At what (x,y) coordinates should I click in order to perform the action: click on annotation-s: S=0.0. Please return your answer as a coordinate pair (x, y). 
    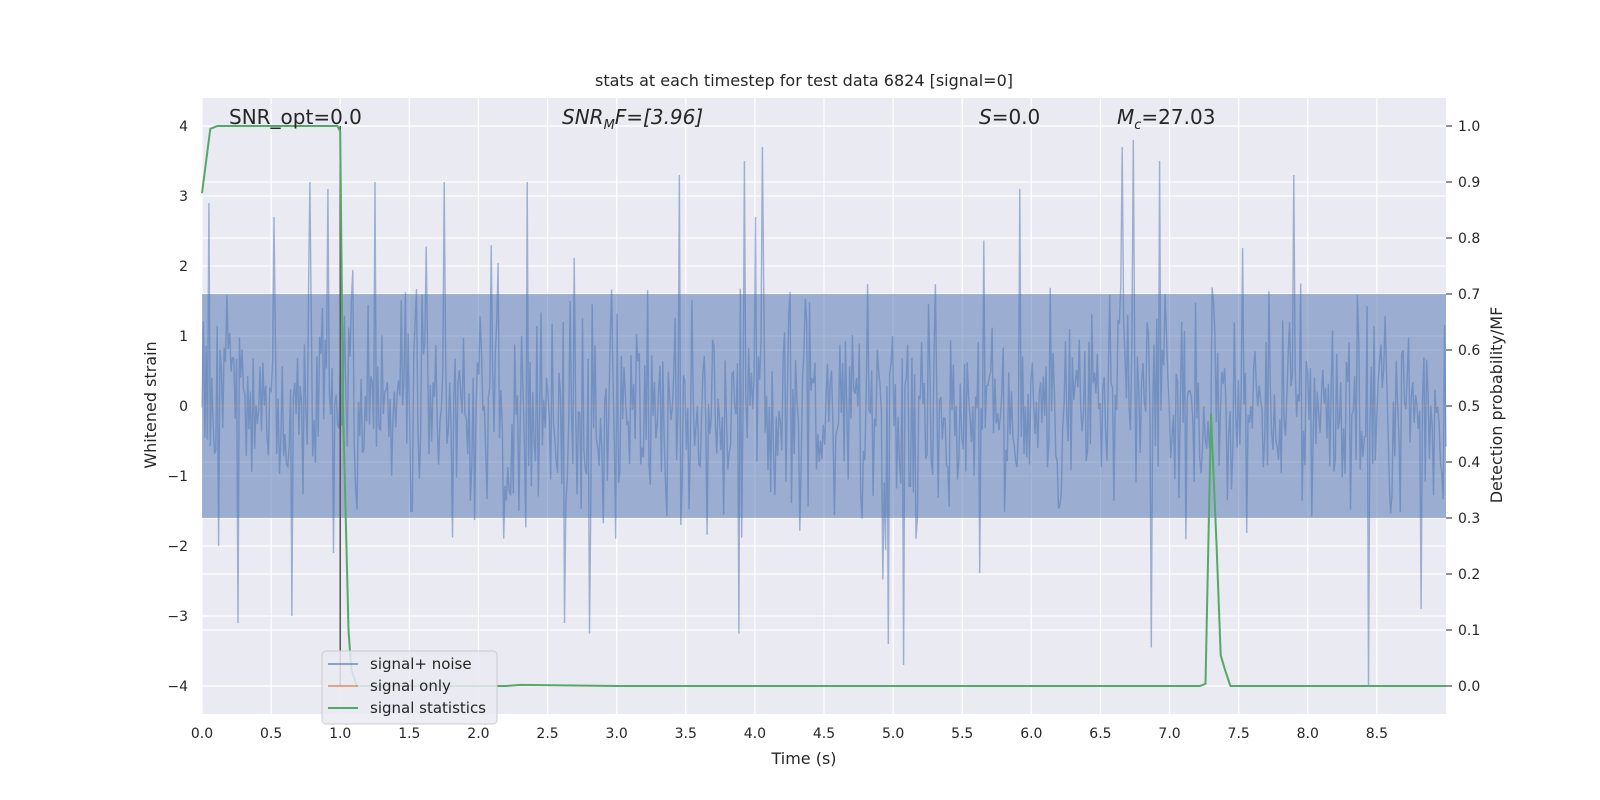
    Looking at the image, I should click on (1009, 117).